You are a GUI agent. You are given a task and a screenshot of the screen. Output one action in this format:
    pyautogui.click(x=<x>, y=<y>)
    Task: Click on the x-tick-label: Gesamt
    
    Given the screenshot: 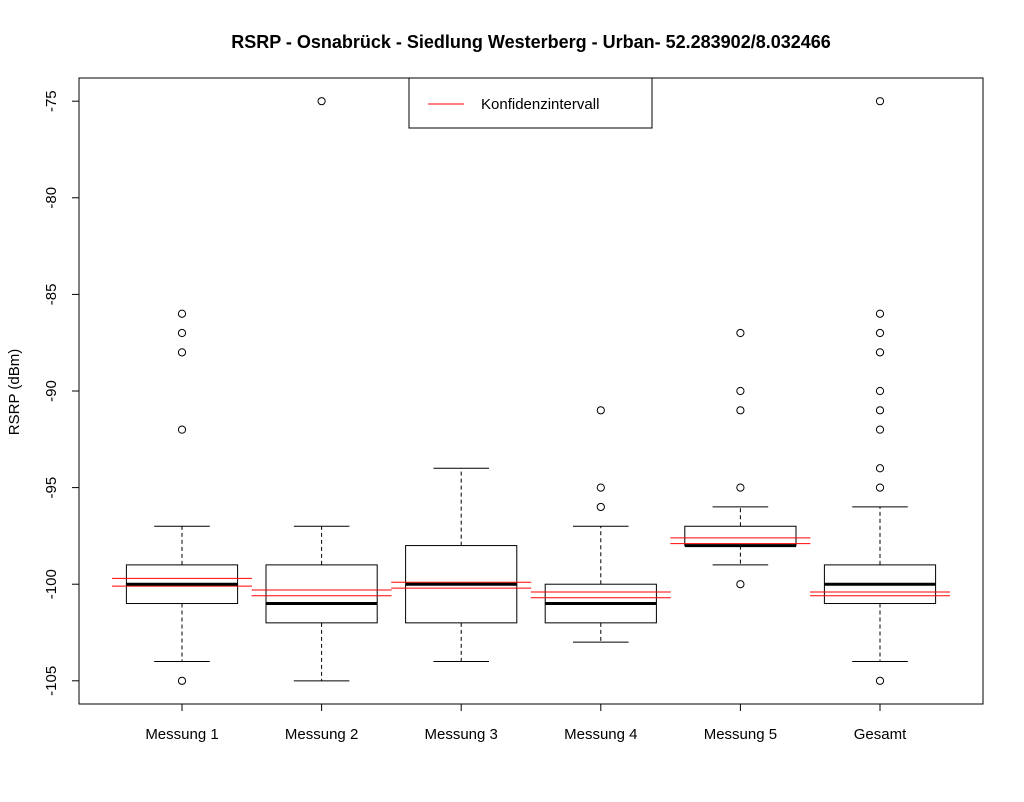 What is the action you would take?
    pyautogui.click(x=880, y=734)
    